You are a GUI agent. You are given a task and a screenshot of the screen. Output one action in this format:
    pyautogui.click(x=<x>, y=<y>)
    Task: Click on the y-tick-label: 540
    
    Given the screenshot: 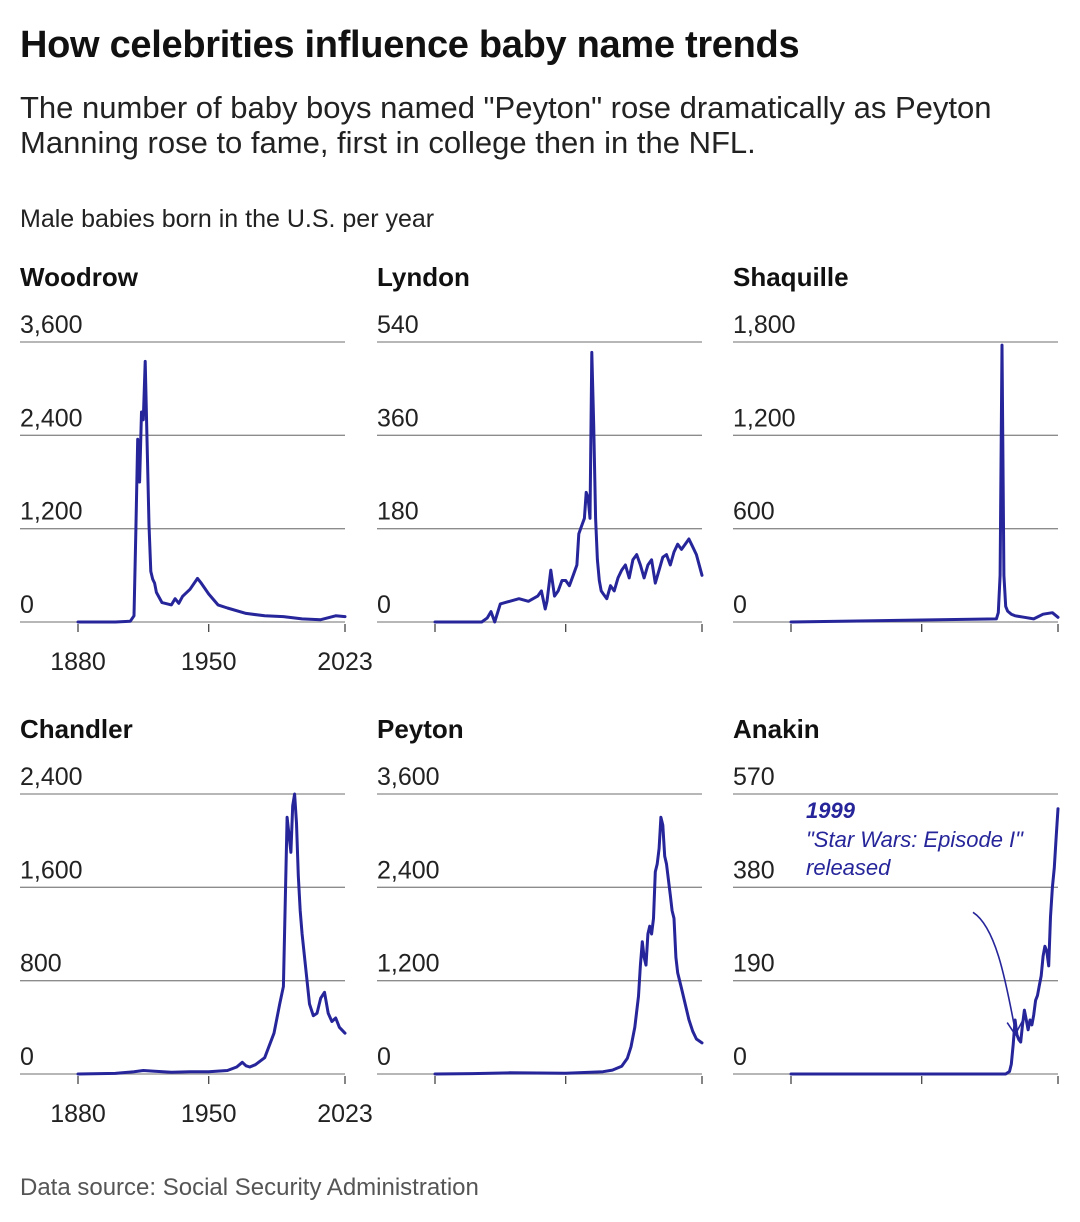 What is the action you would take?
    pyautogui.click(x=398, y=325)
    